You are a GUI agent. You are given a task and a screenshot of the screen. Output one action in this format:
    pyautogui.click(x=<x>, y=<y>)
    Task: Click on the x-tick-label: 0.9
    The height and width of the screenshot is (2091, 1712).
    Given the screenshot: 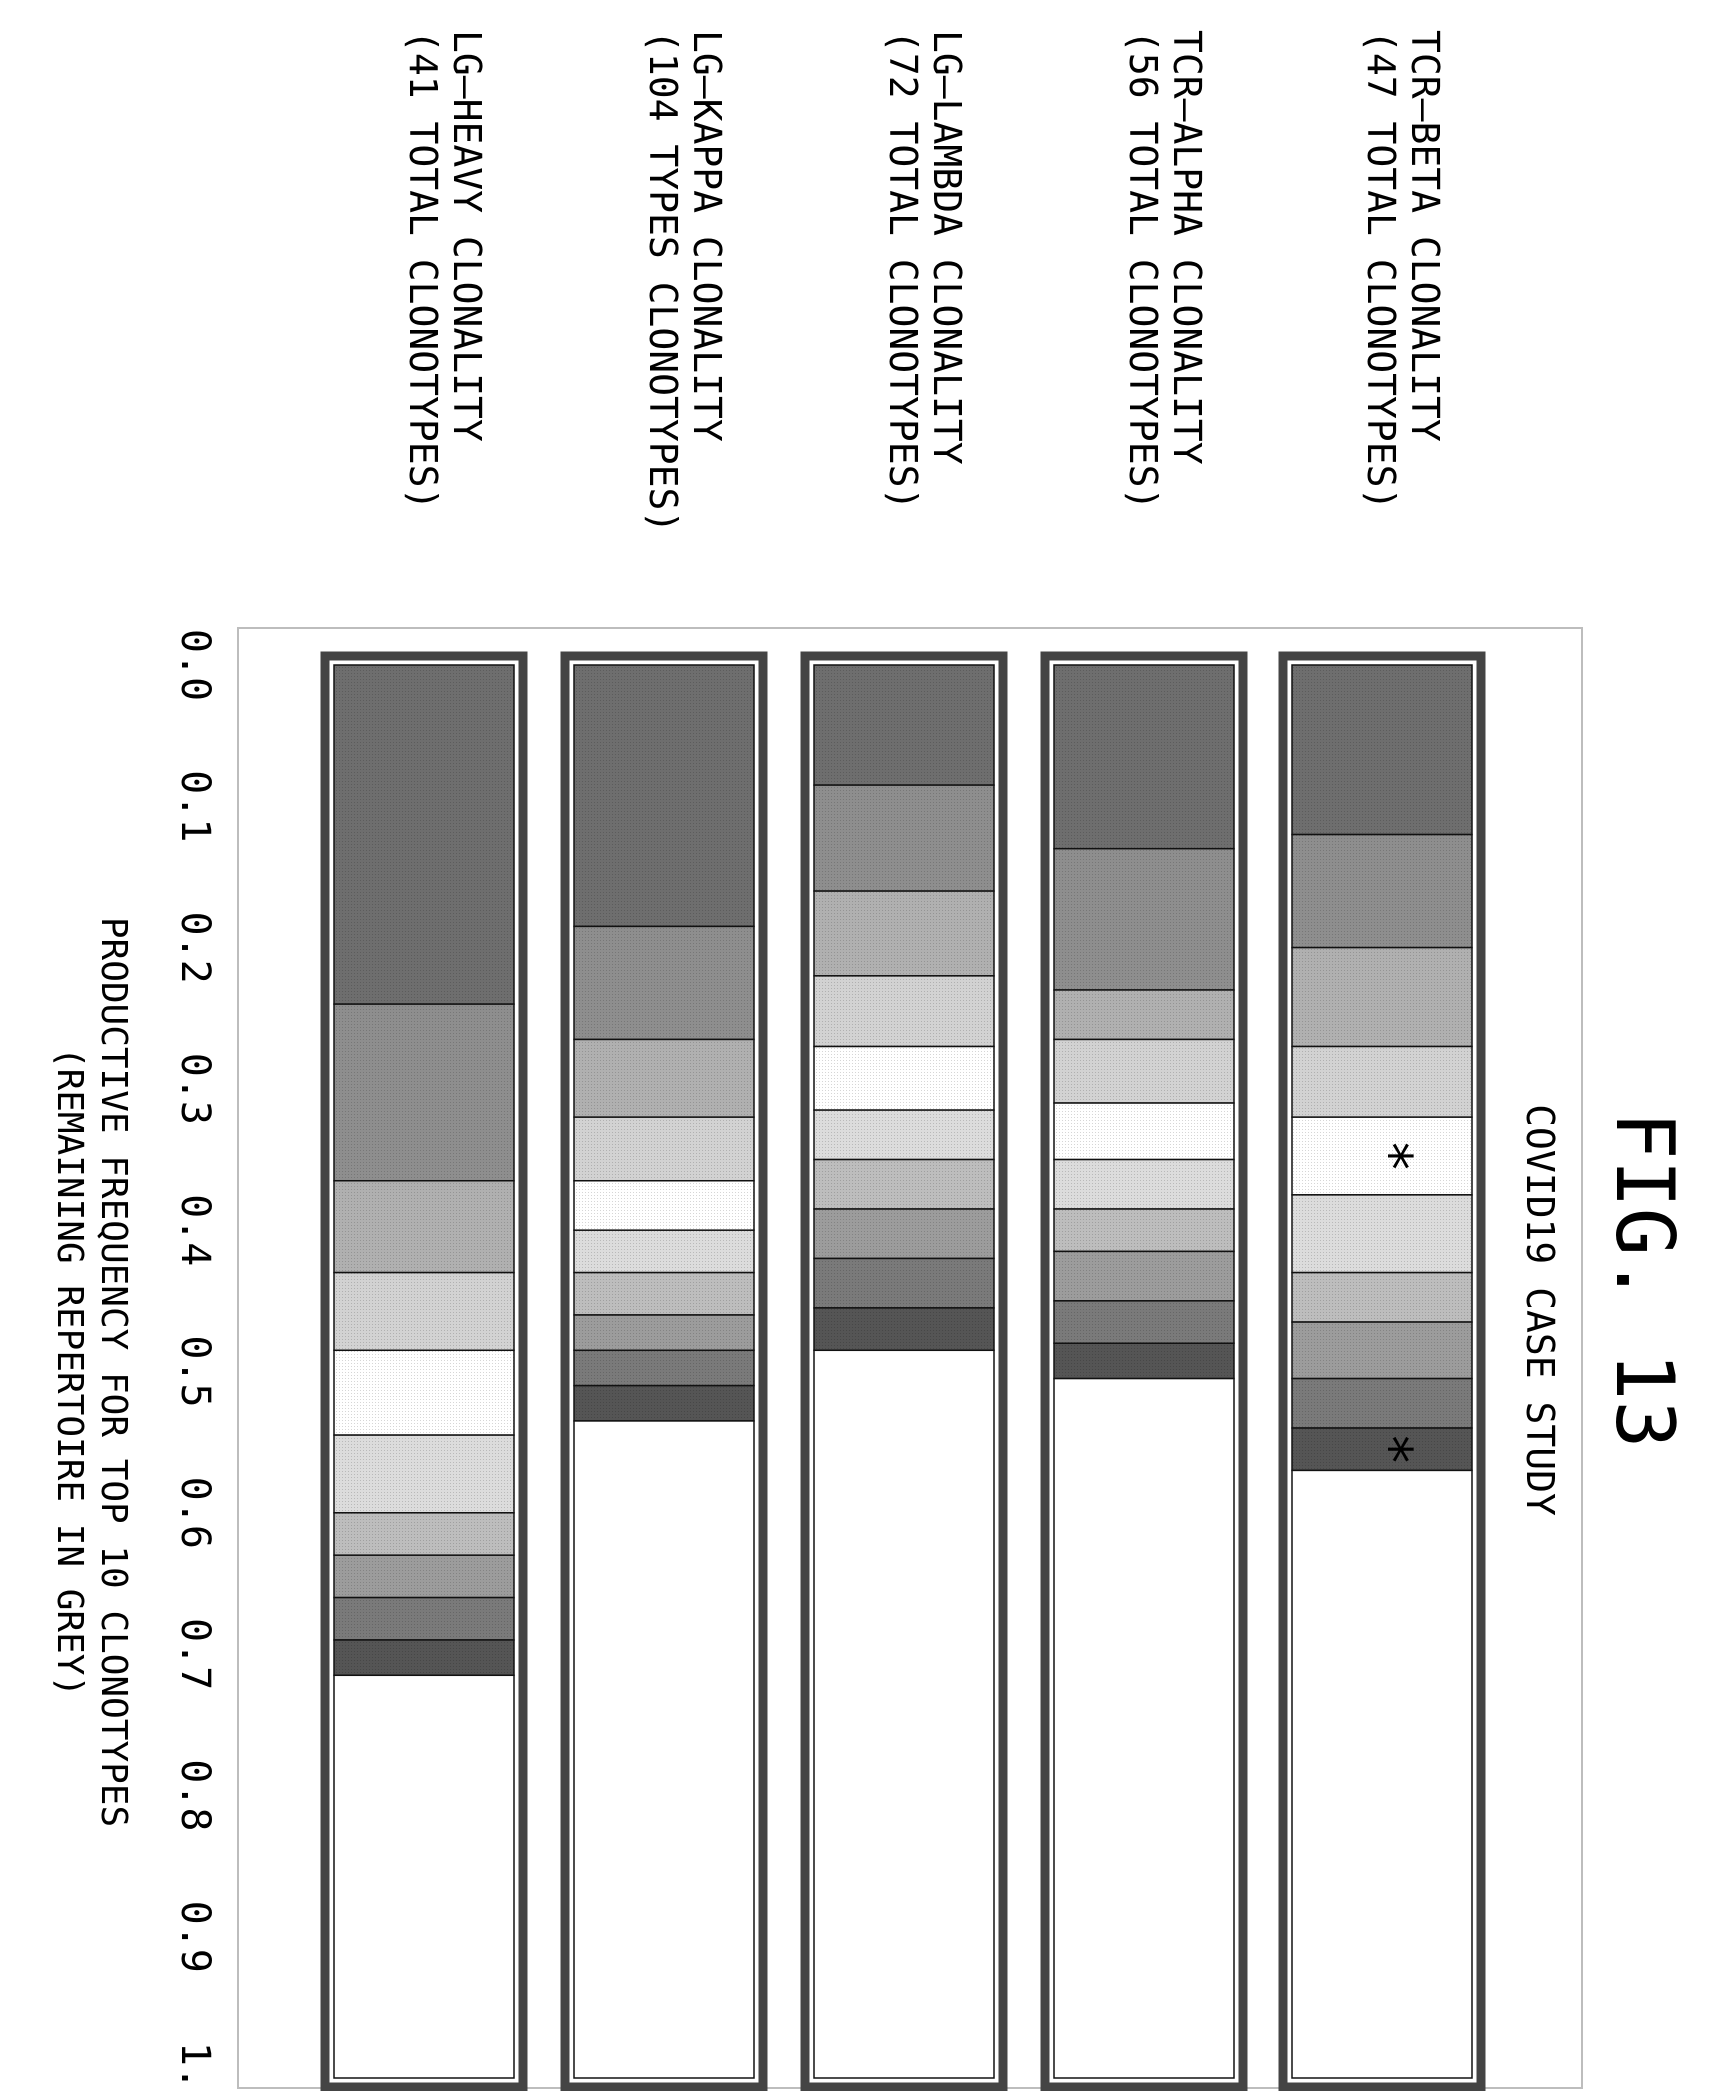 What is the action you would take?
    pyautogui.click(x=195, y=1937)
    